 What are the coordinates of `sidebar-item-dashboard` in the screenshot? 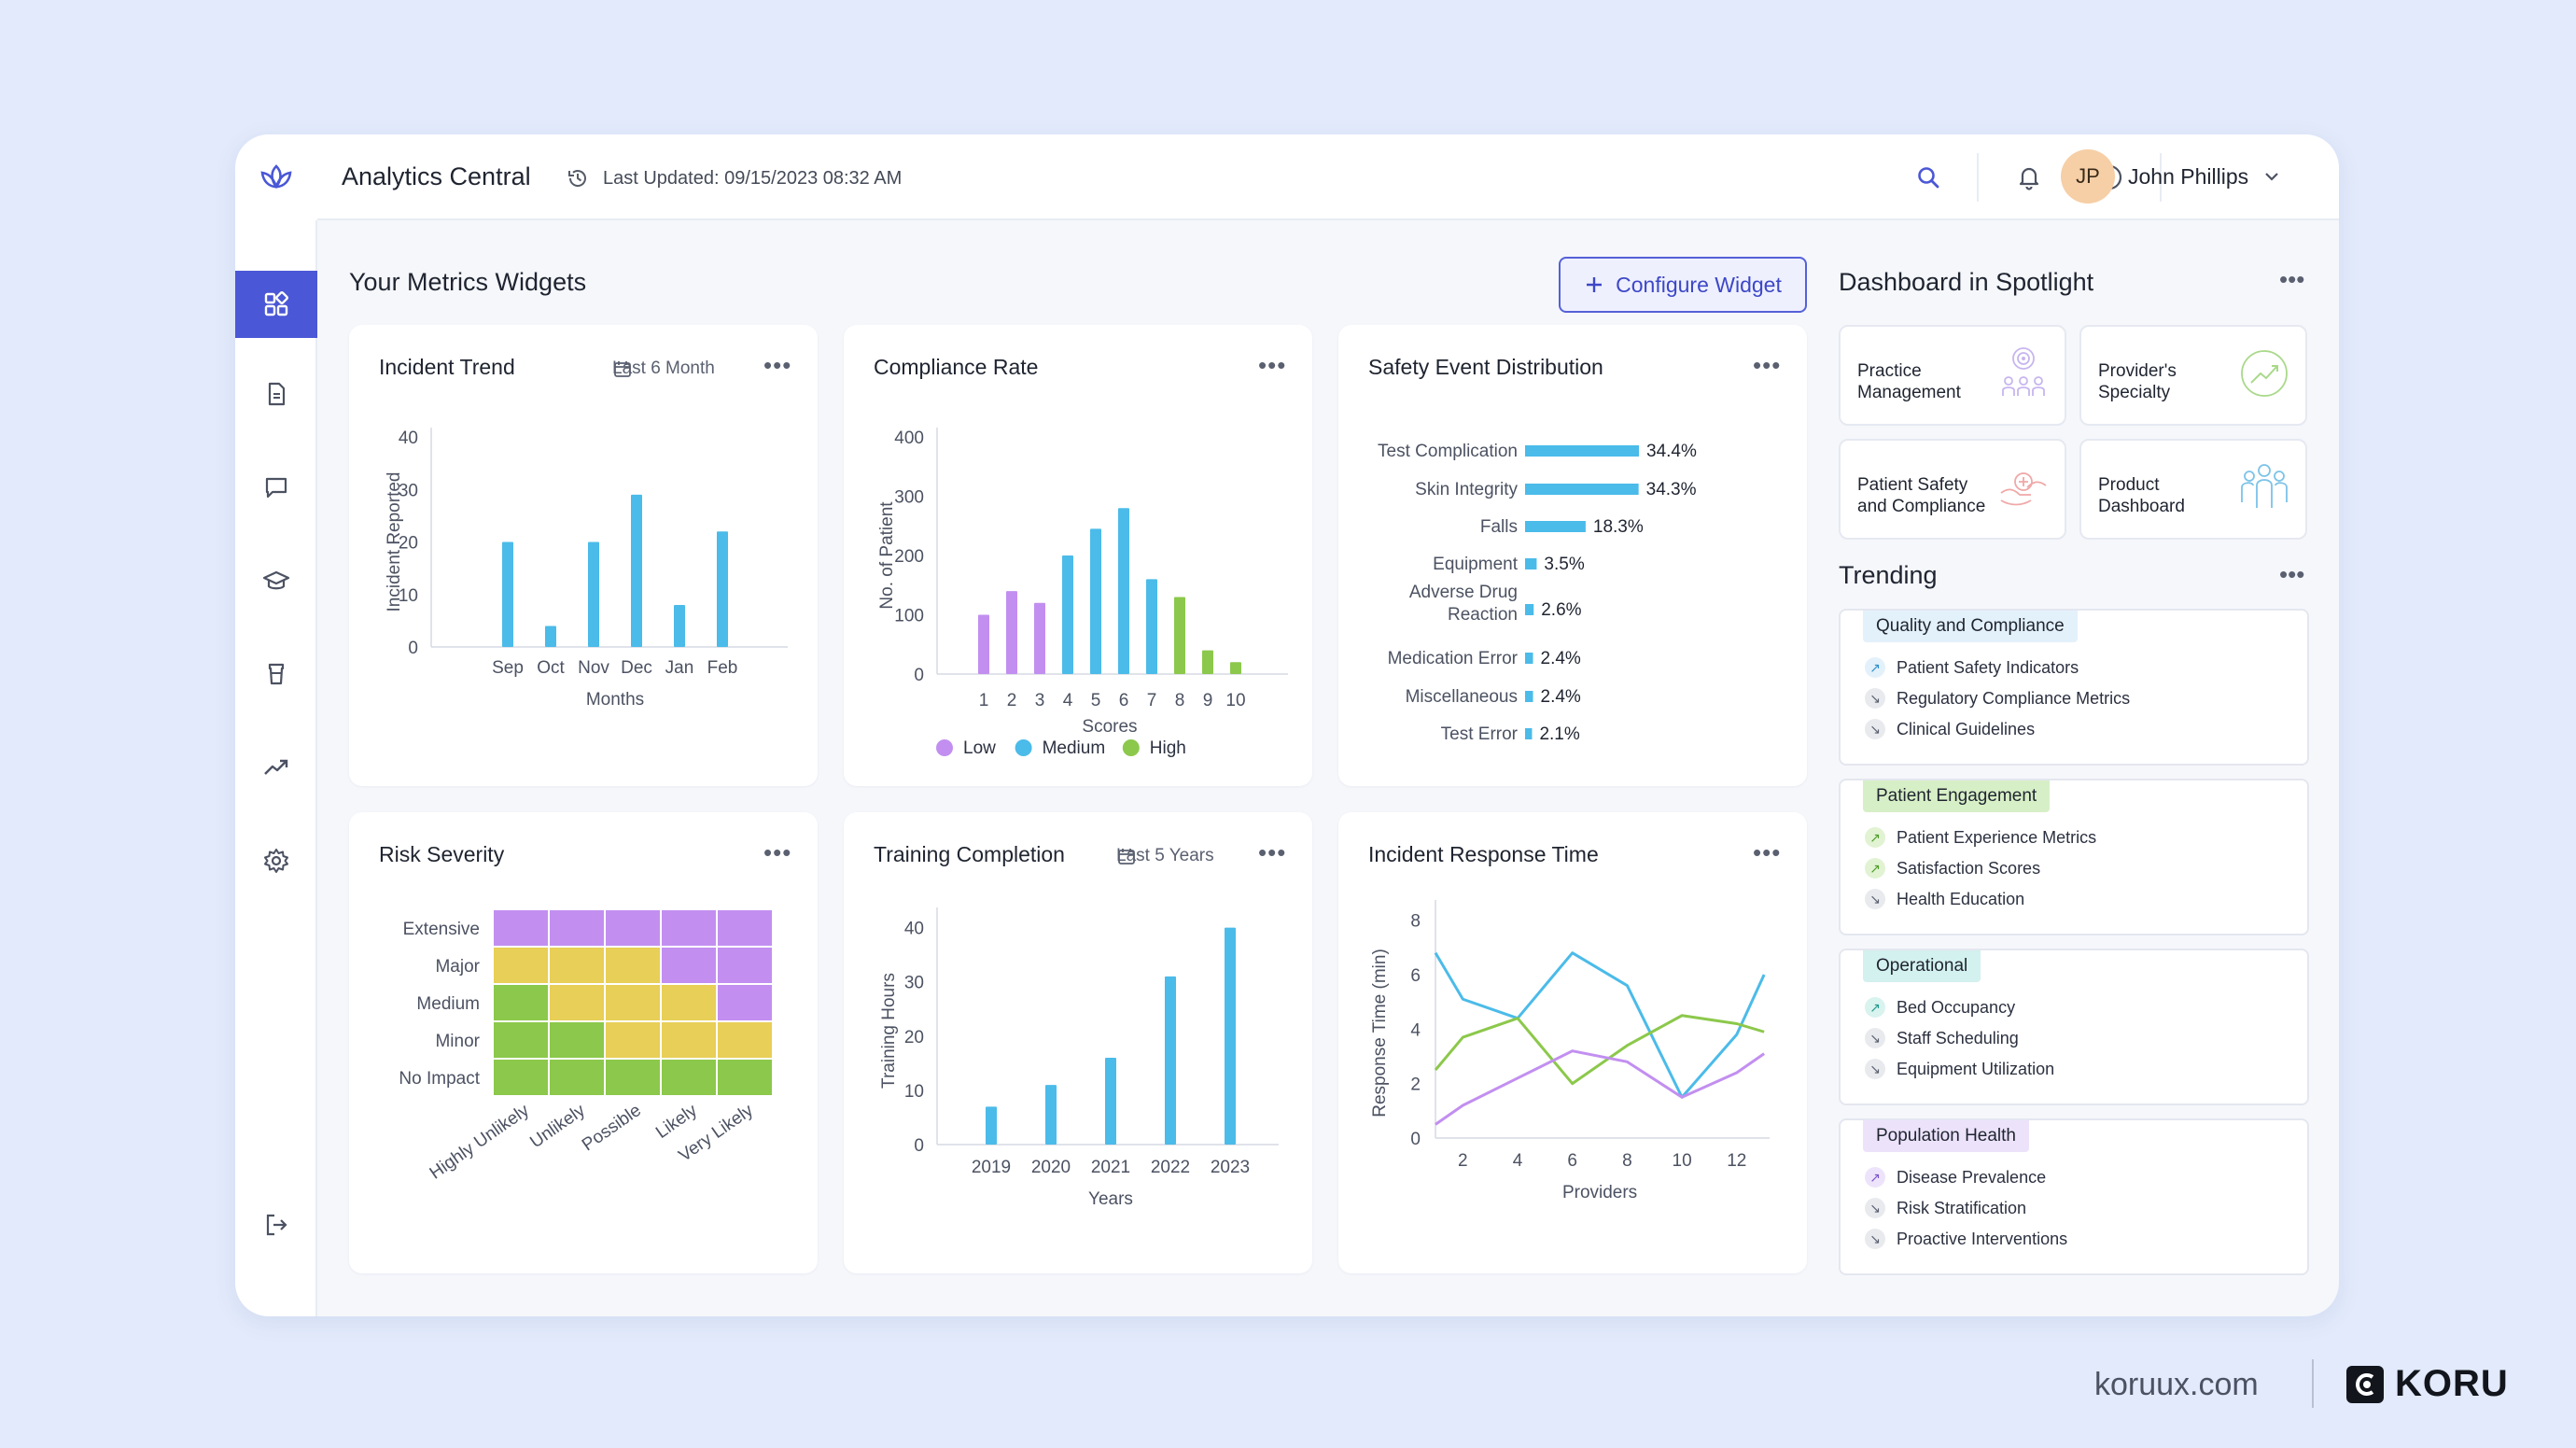 It's located at (276, 304).